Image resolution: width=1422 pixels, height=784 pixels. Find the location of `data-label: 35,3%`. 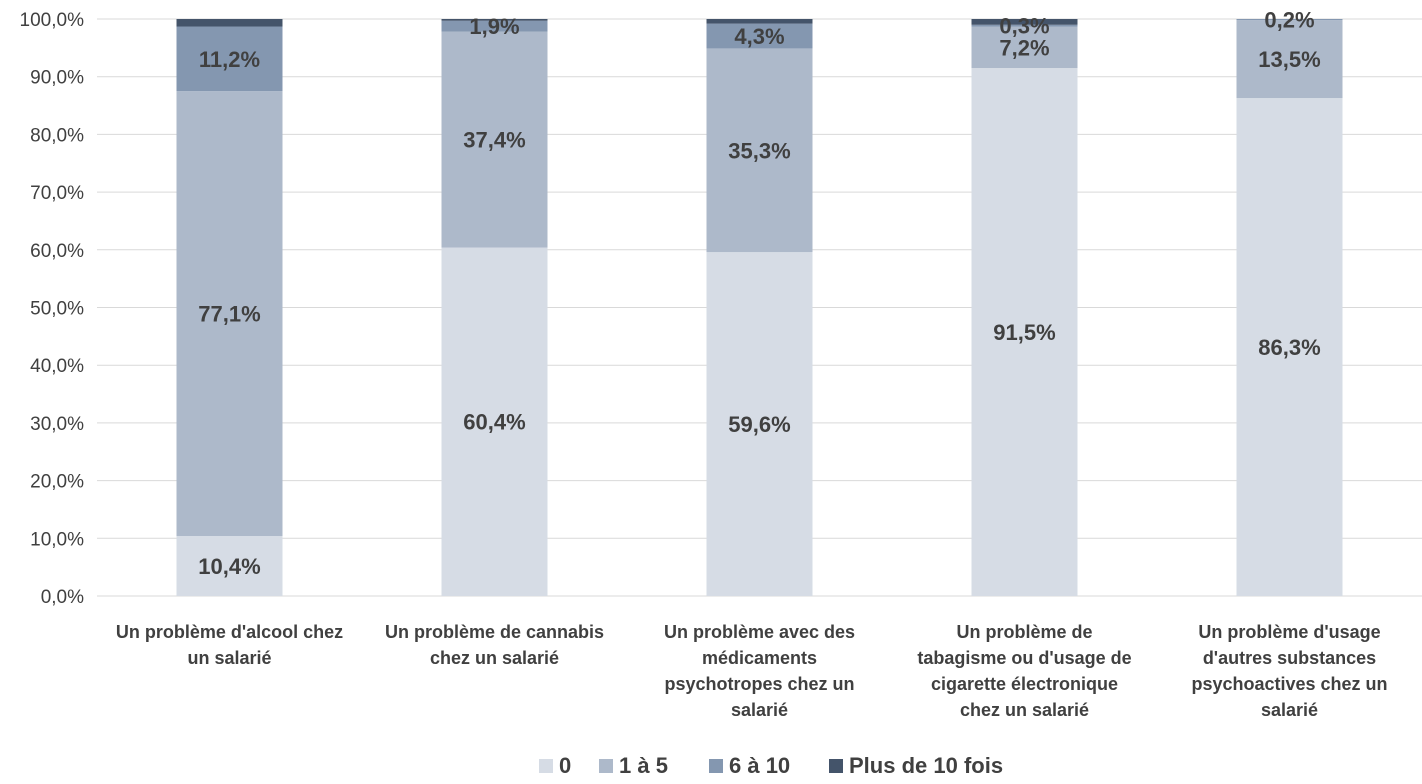

data-label: 35,3% is located at coordinates (759, 150).